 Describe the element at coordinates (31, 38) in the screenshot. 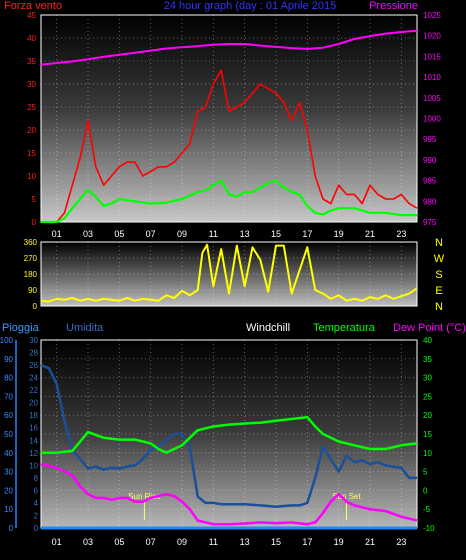

I see `wind-tick-label: 40` at that location.